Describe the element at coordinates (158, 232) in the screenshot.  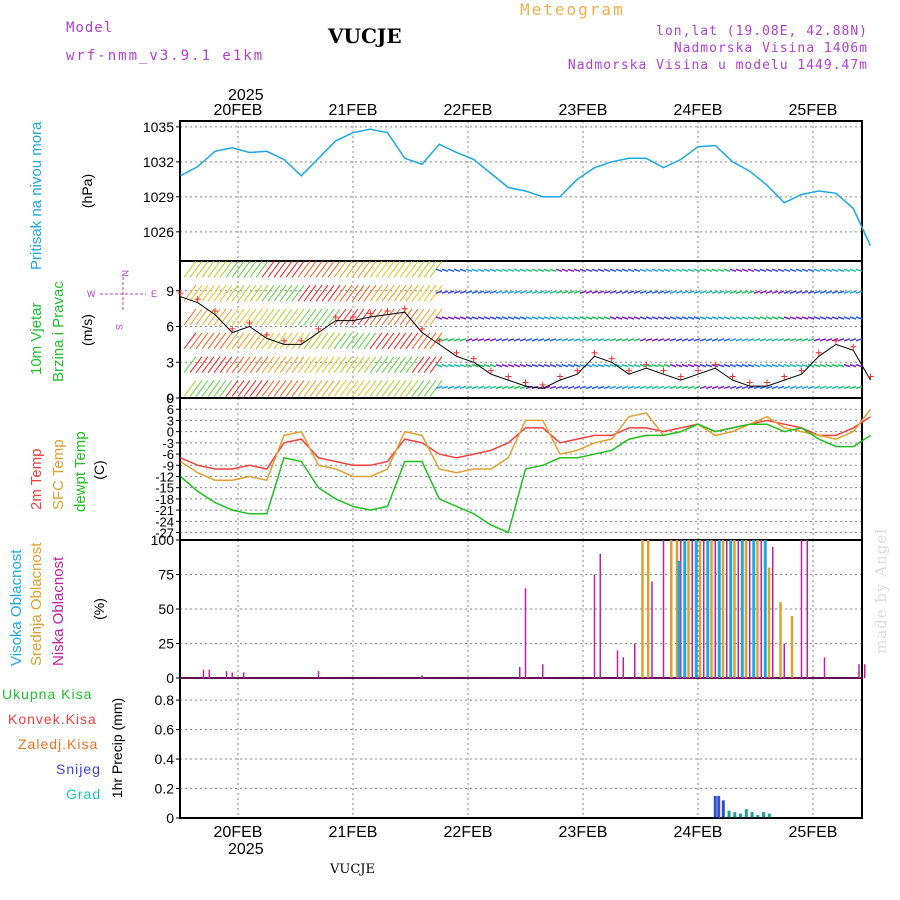
I see `y-tick-label: 1026` at that location.